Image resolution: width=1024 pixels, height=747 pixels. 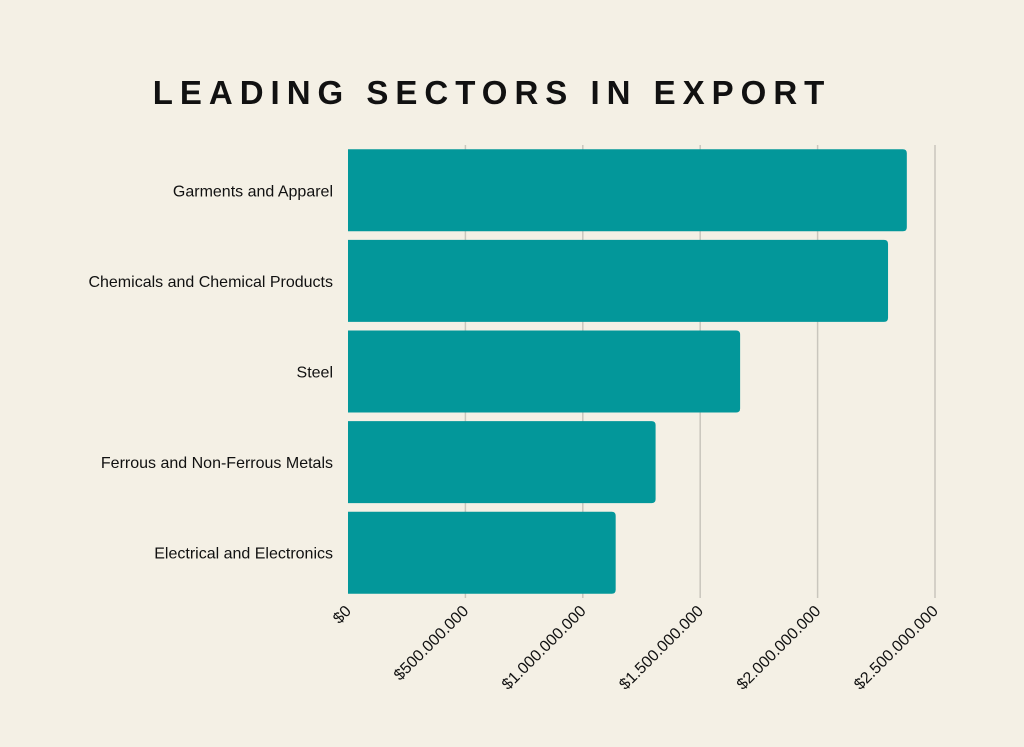 What do you see at coordinates (779, 648) in the screenshot?
I see `x-tick-label: $2.000.000.000` at bounding box center [779, 648].